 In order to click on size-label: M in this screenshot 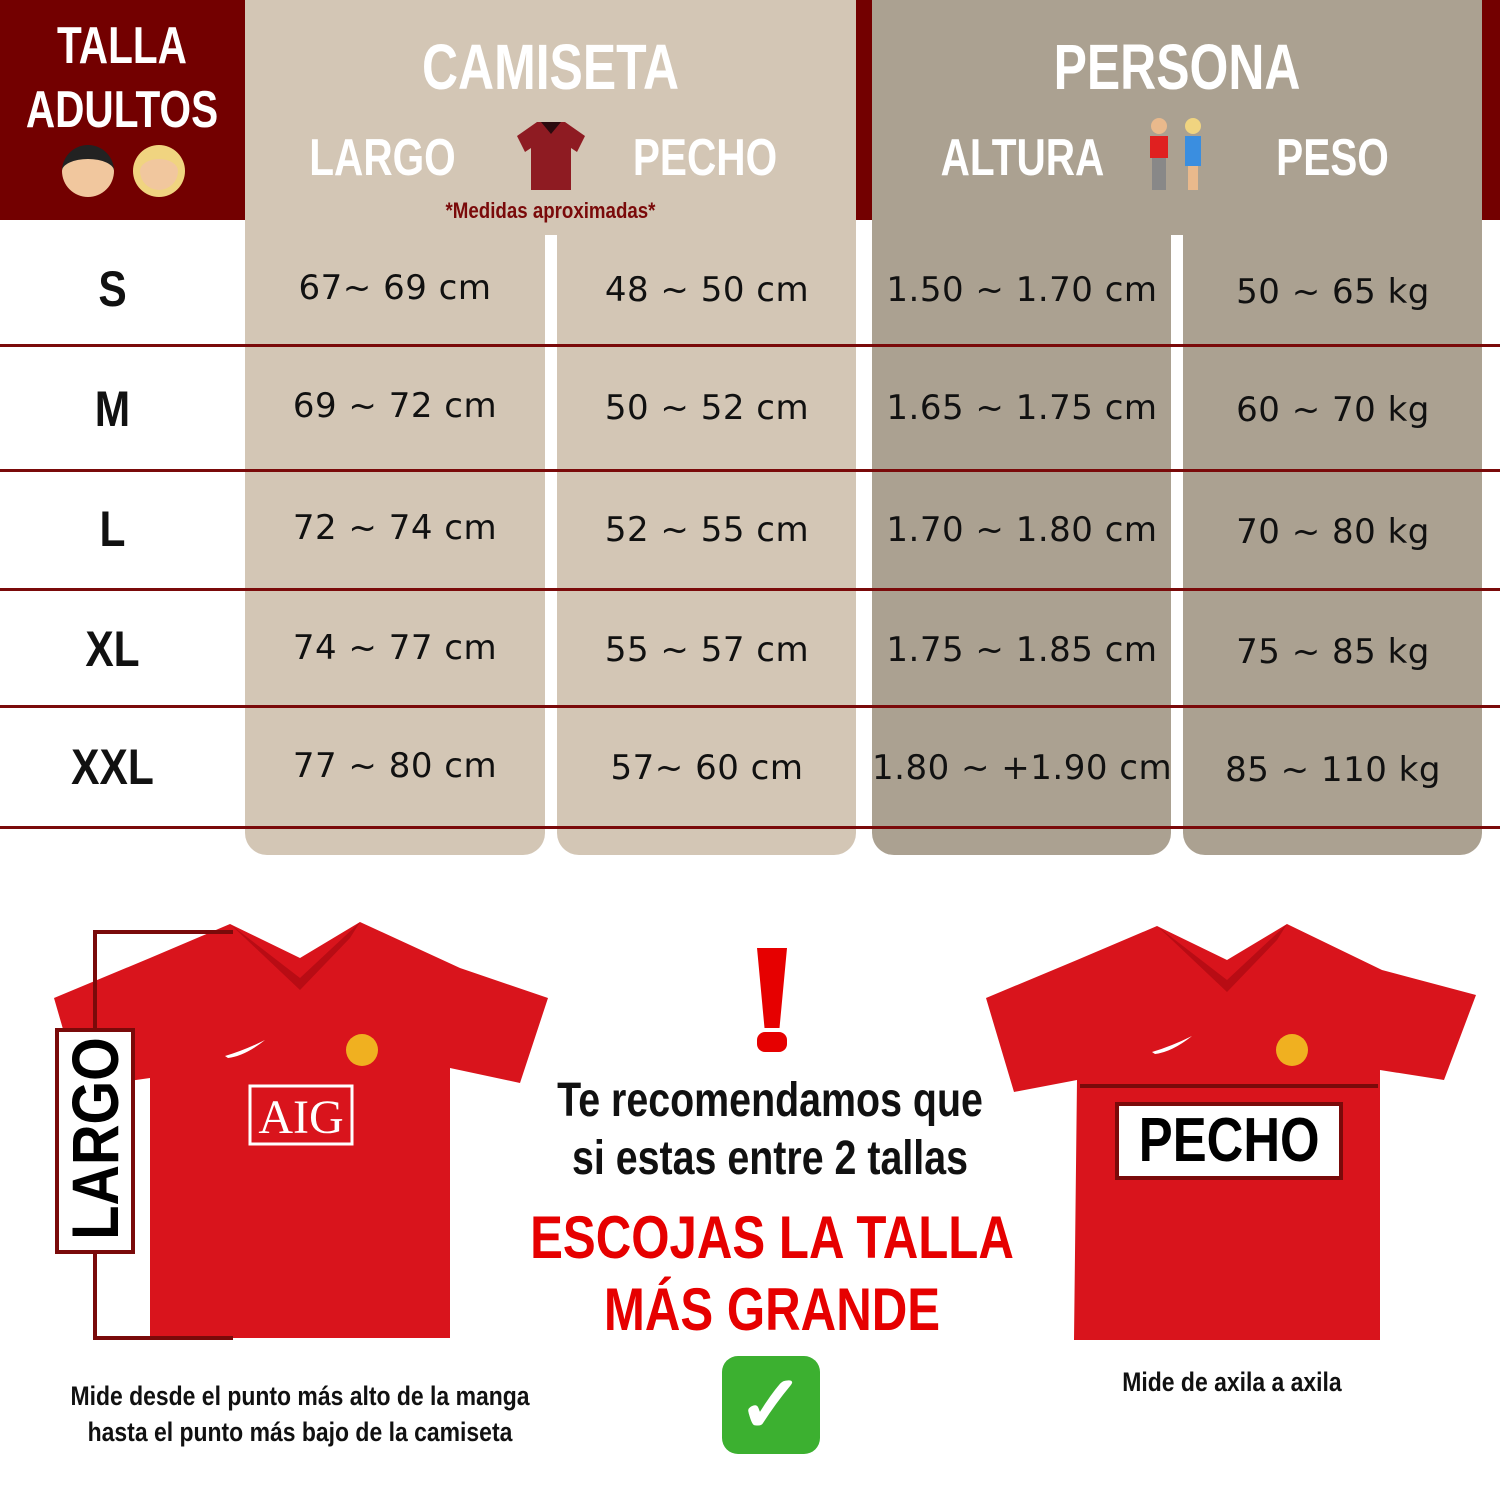, I will do `click(112, 409)`.